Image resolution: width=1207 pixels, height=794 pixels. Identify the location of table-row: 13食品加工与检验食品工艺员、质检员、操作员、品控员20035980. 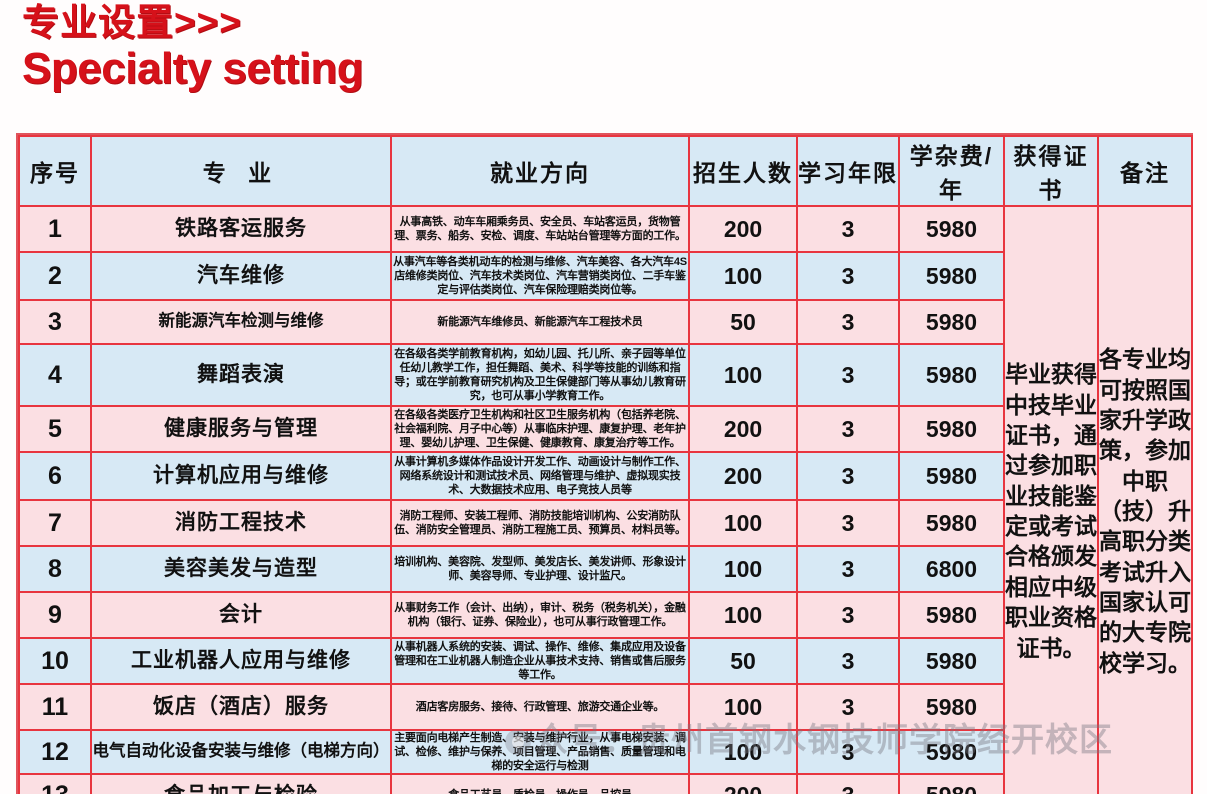
(605, 783).